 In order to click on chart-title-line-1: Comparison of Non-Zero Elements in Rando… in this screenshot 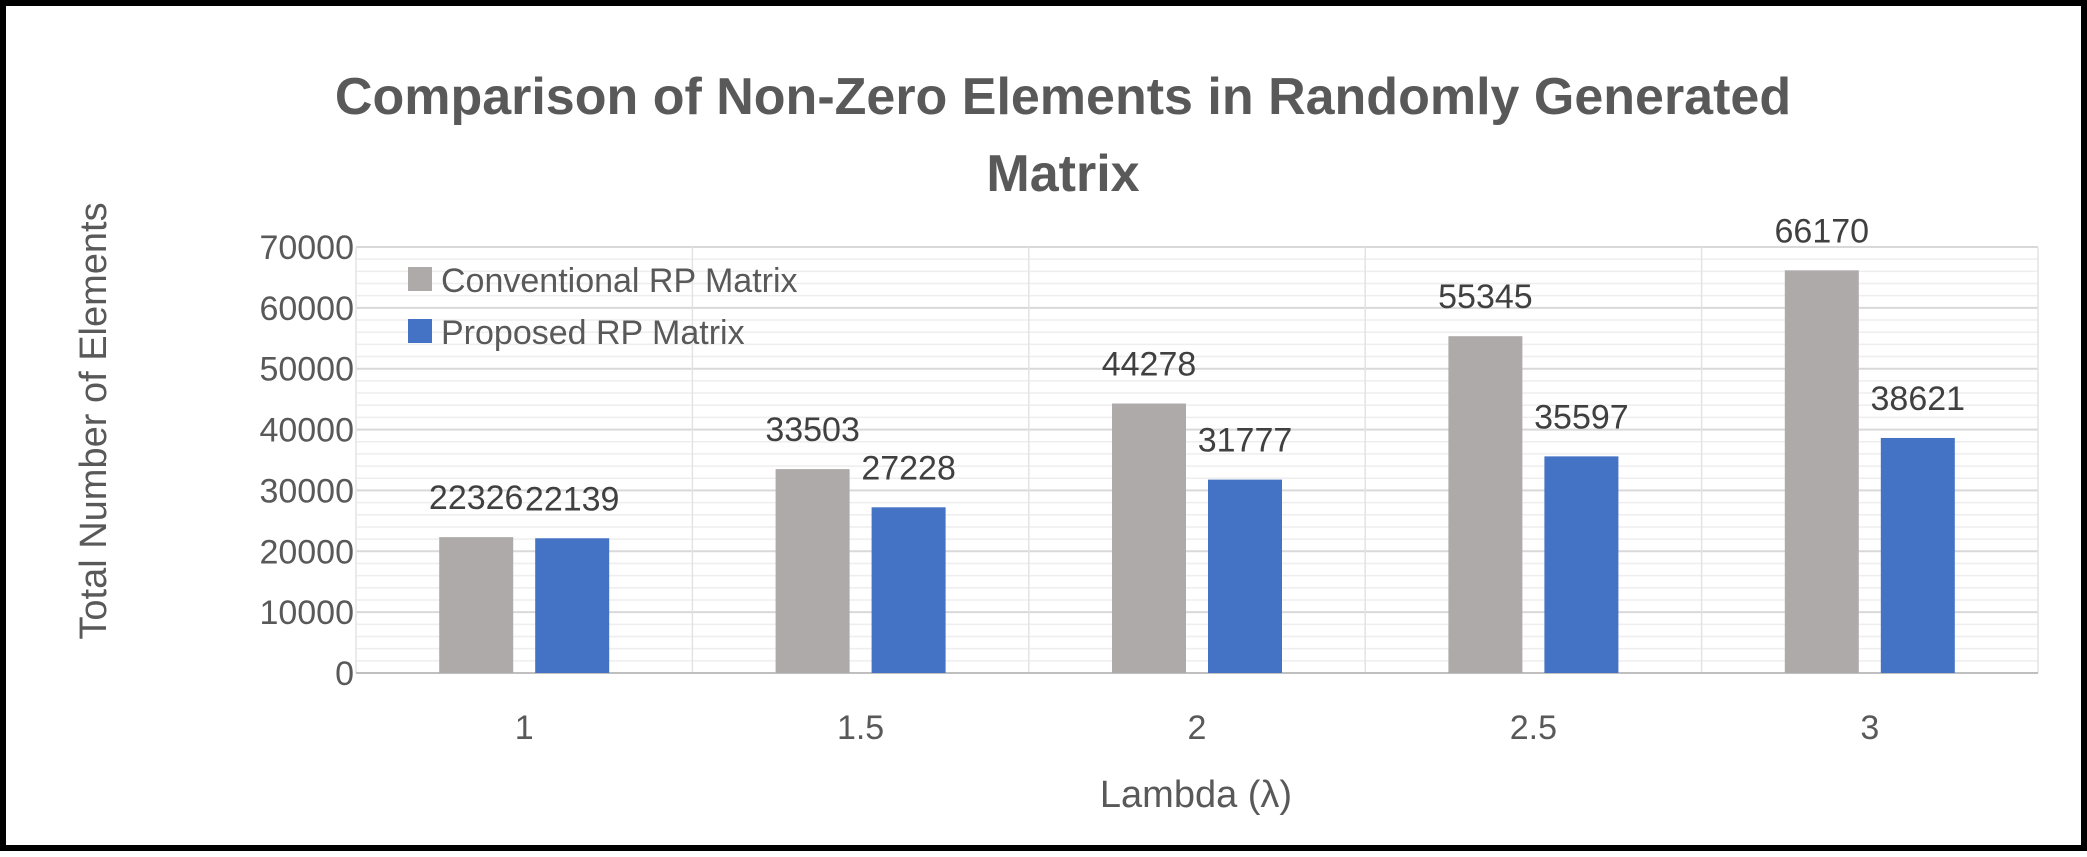, I will do `click(1063, 97)`.